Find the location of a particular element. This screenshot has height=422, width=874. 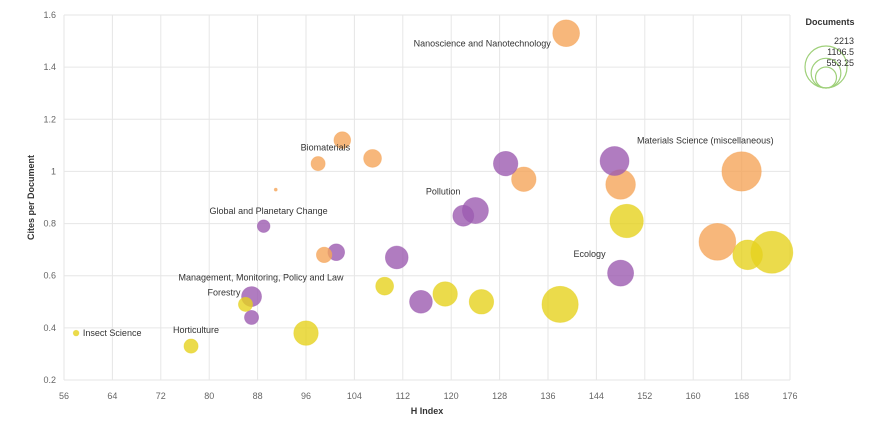

x-tick-label: 112 is located at coordinates (403, 396).